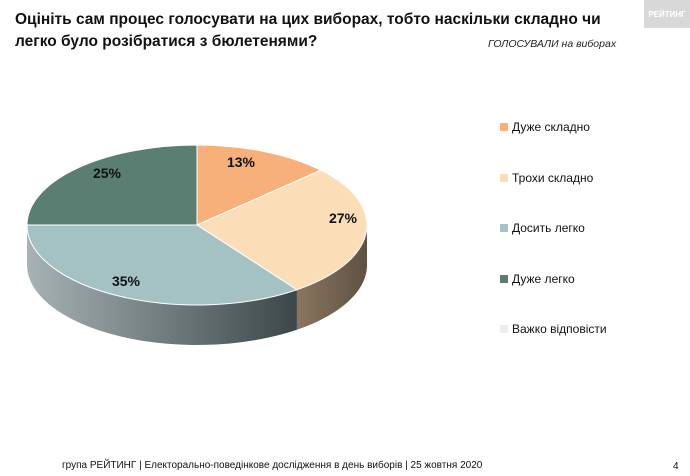 This screenshot has width=690, height=476. What do you see at coordinates (553, 177) in the screenshot?
I see `legend-label: Трохи складно` at bounding box center [553, 177].